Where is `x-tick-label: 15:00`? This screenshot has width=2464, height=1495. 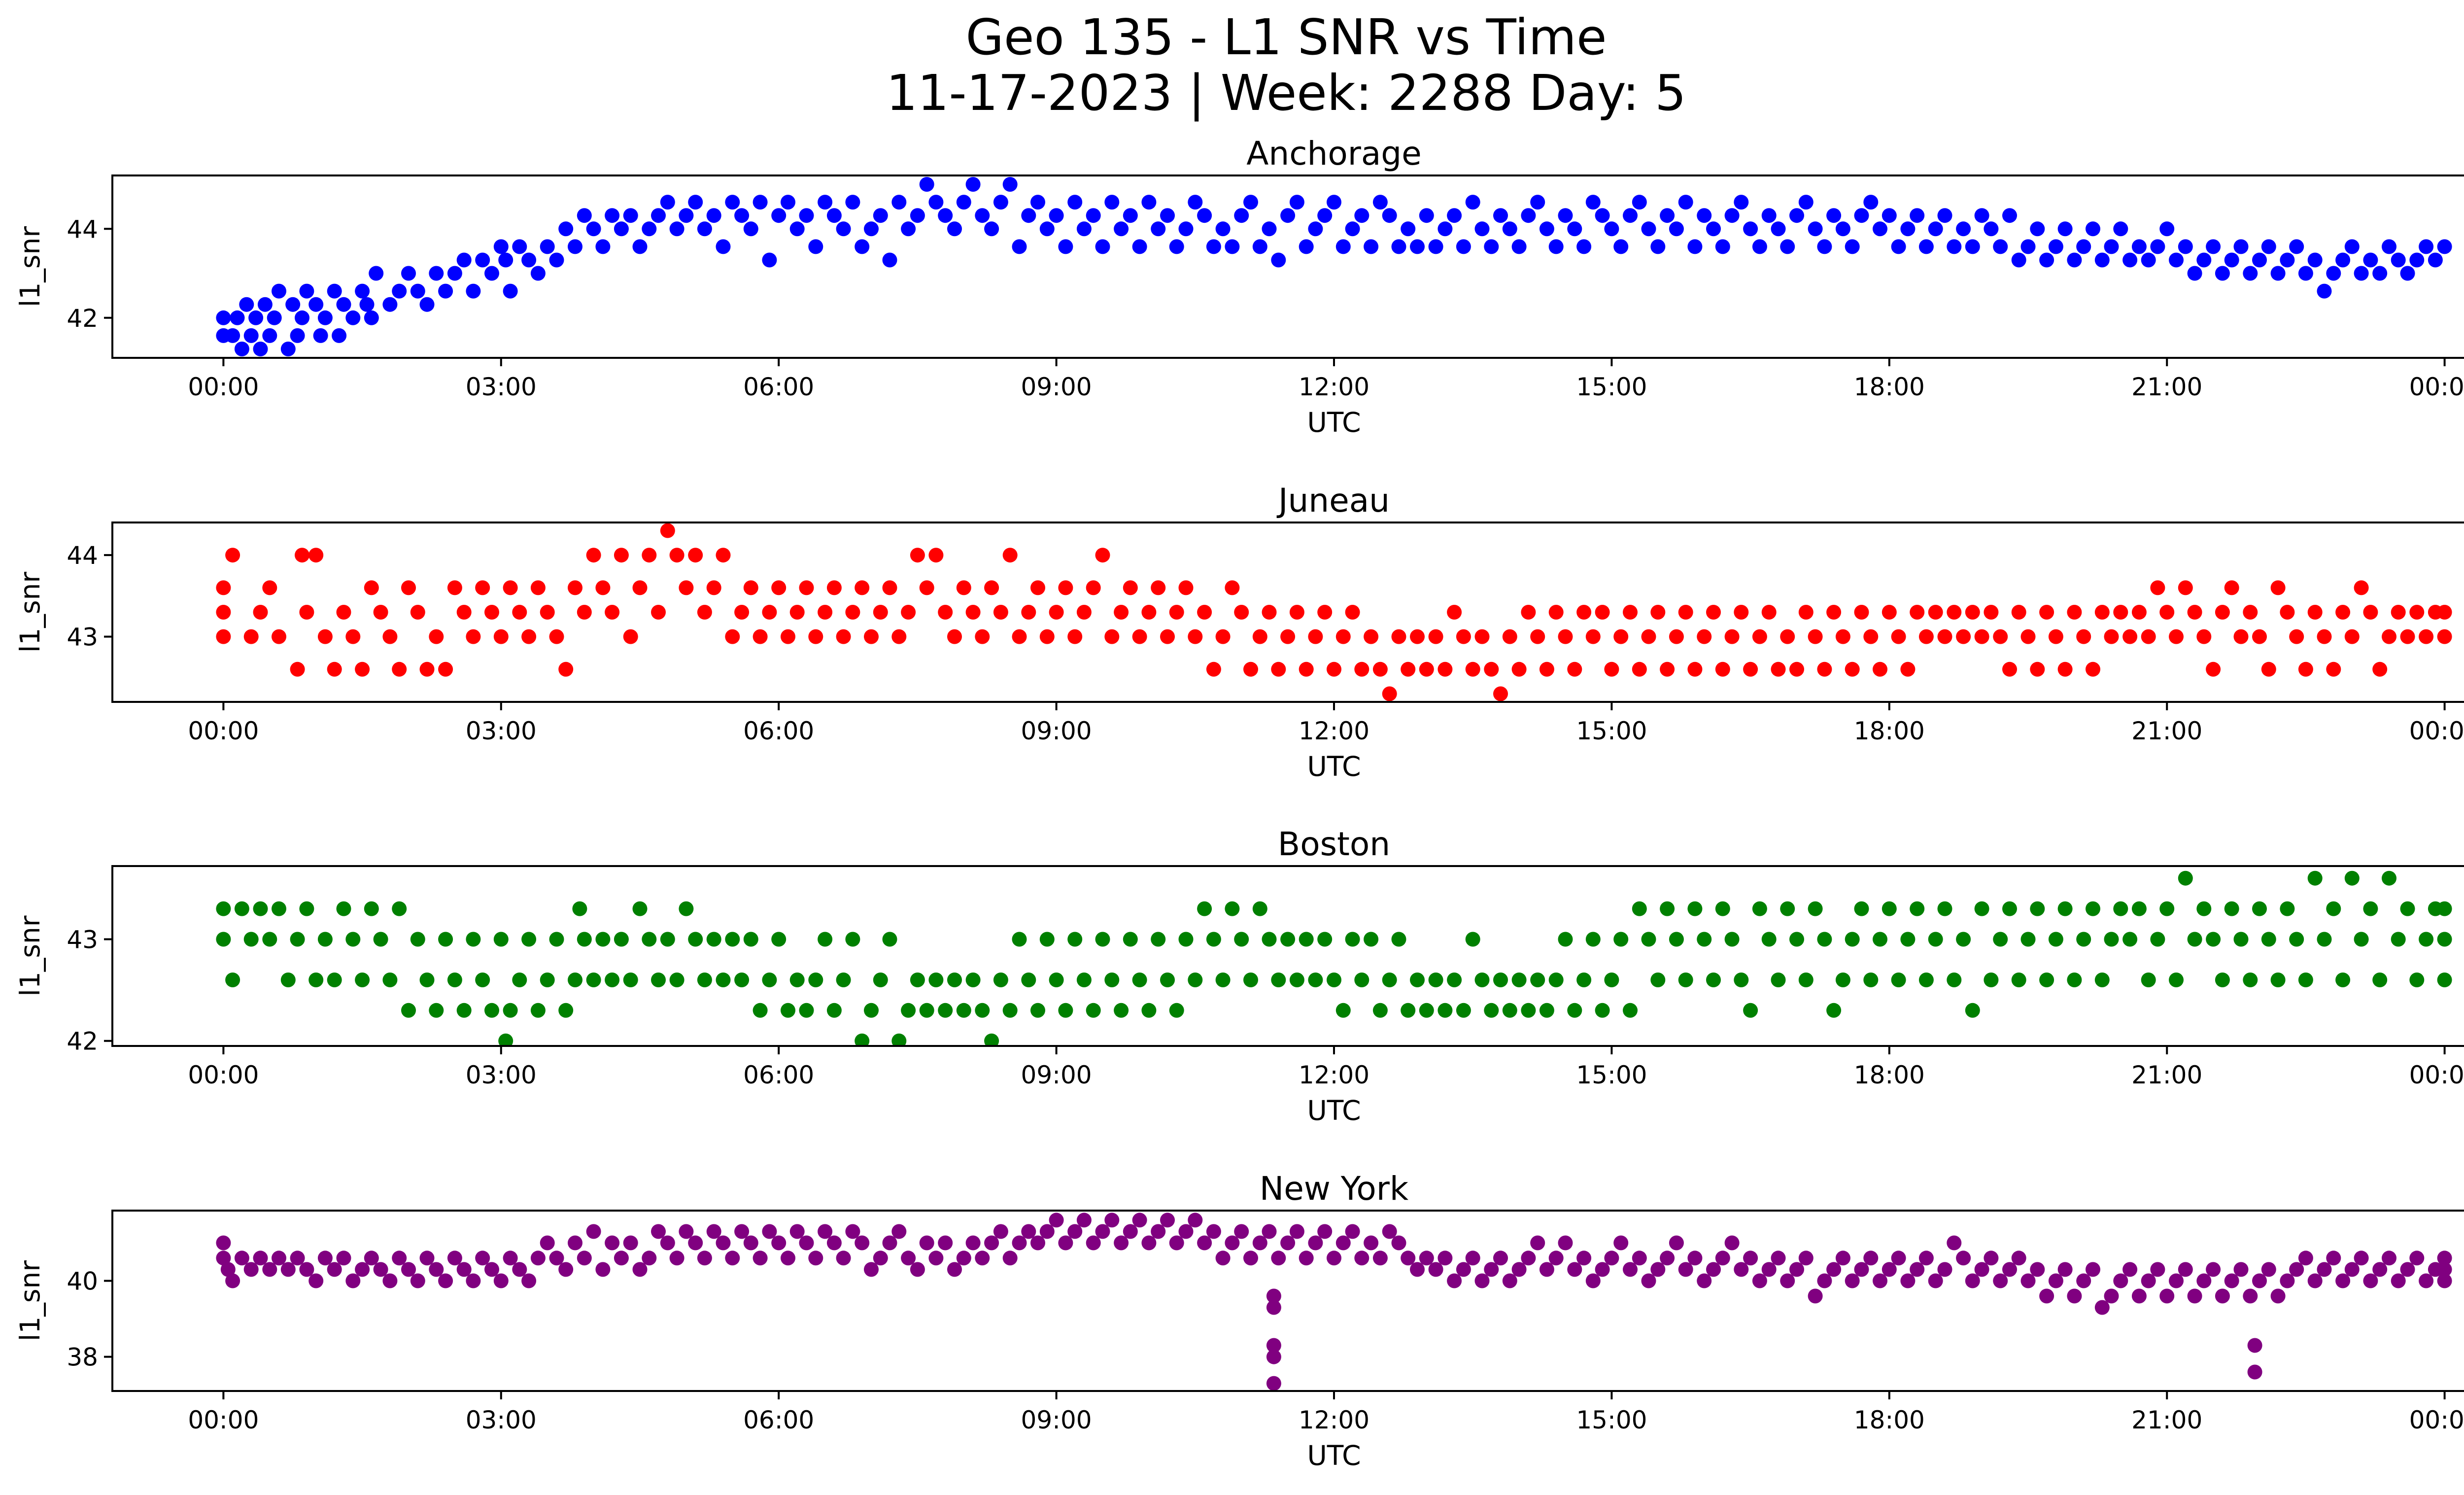
x-tick-label: 15:00 is located at coordinates (1611, 387).